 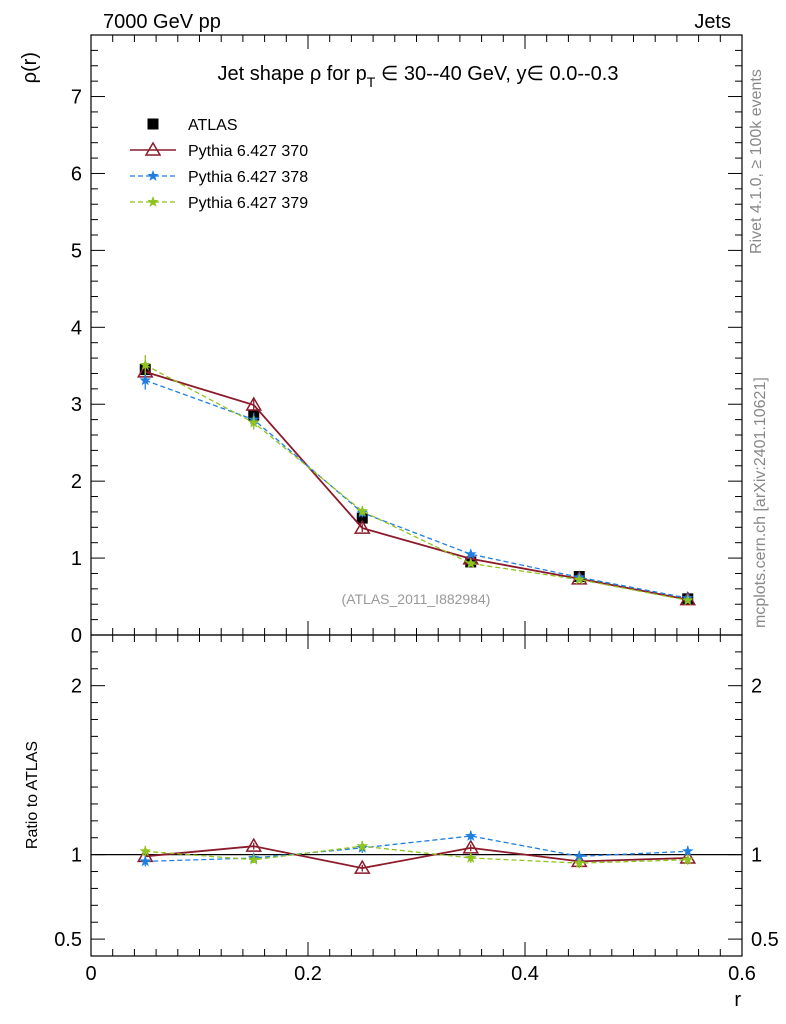 I want to click on legend-label: Pythia 6.427 379, so click(x=248, y=203).